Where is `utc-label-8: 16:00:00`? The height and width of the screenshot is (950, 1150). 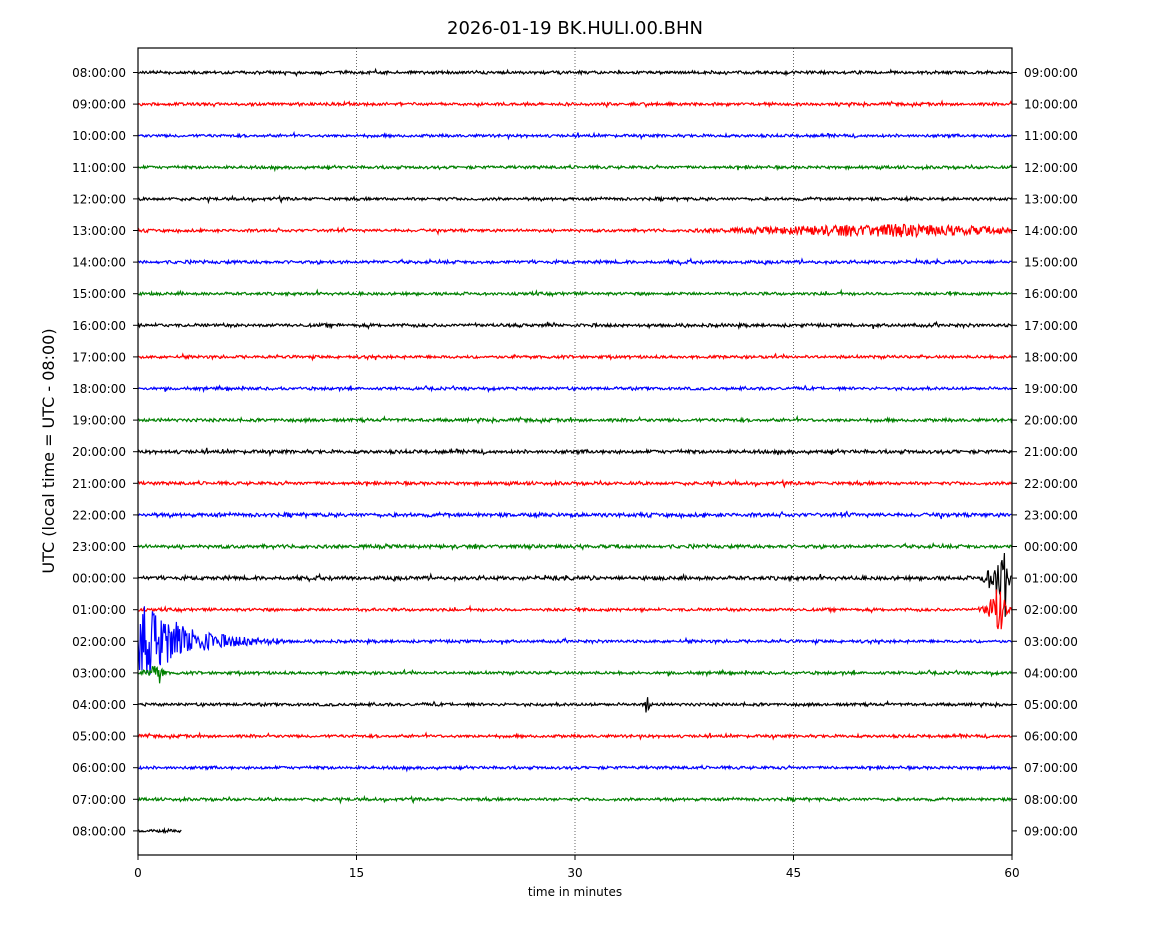
utc-label-8: 16:00:00 is located at coordinates (99, 326).